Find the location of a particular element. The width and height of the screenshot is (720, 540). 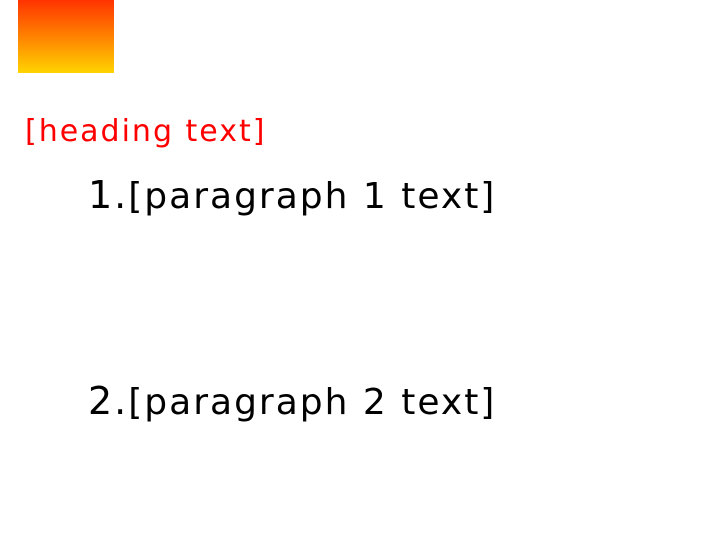

slide-heading: [heading text] is located at coordinates (146, 131).